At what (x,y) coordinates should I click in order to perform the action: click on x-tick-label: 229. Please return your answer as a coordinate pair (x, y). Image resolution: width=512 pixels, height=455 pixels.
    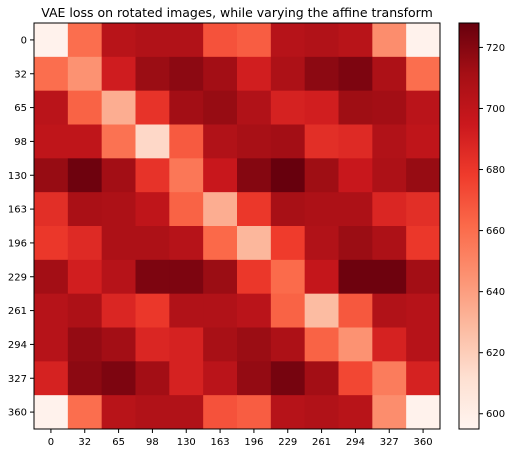
    Looking at the image, I should click on (287, 442).